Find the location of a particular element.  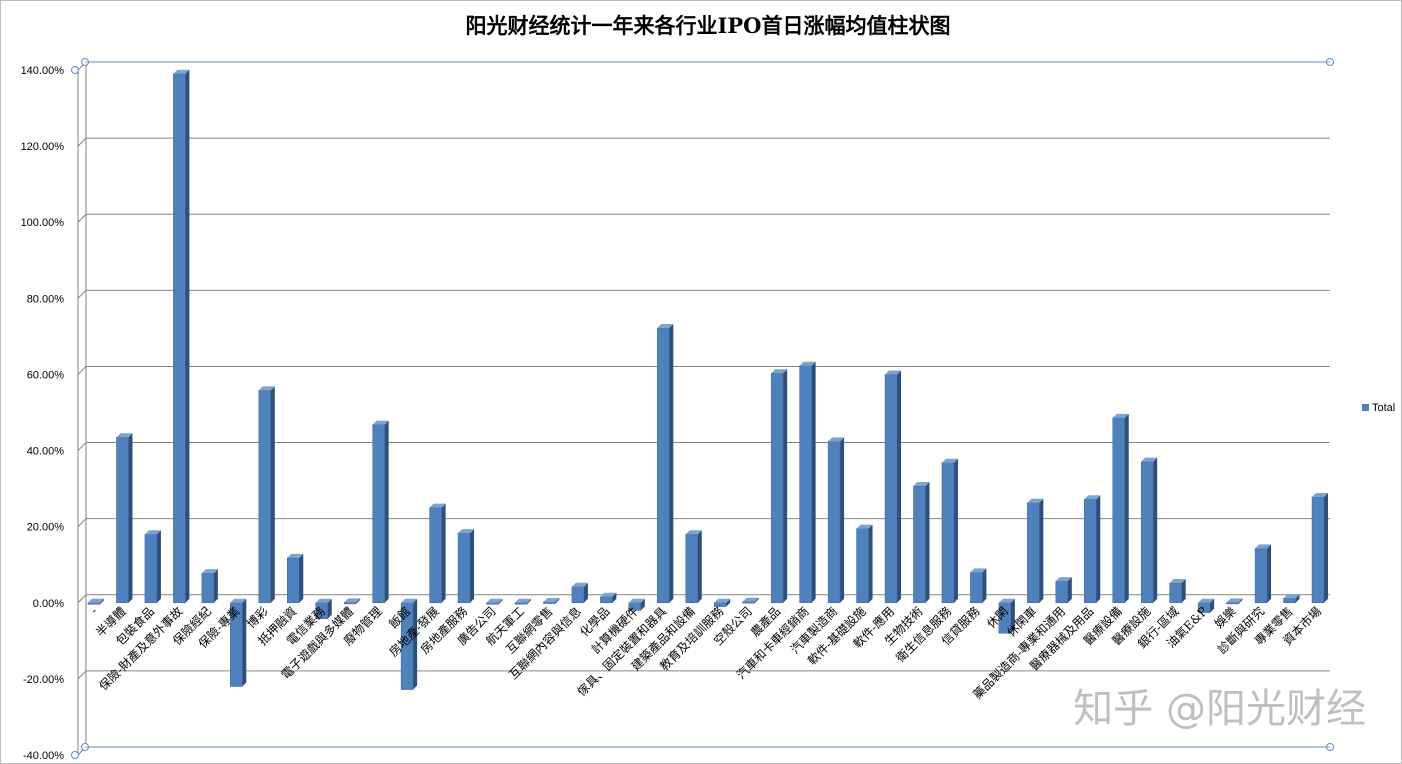

y-tick-label: 40.00% is located at coordinates (46, 452).